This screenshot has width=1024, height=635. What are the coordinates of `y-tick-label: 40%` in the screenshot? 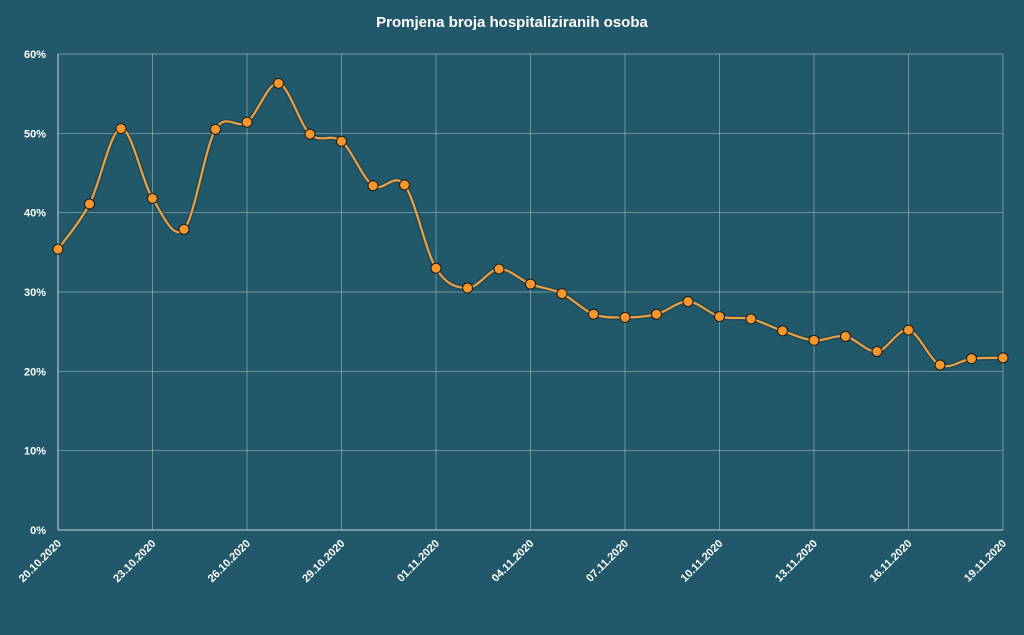 It's located at (35, 214).